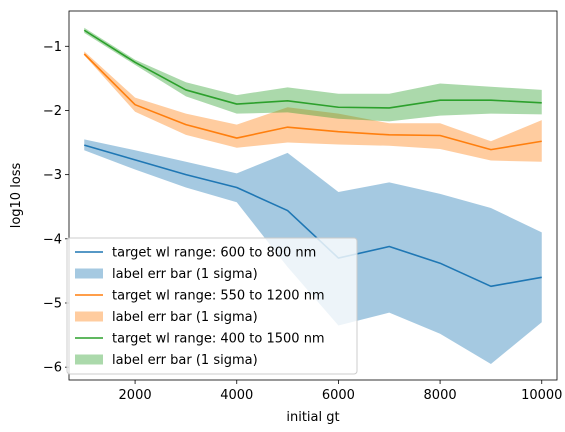  I want to click on y-tick-label: −2, so click(52, 111).